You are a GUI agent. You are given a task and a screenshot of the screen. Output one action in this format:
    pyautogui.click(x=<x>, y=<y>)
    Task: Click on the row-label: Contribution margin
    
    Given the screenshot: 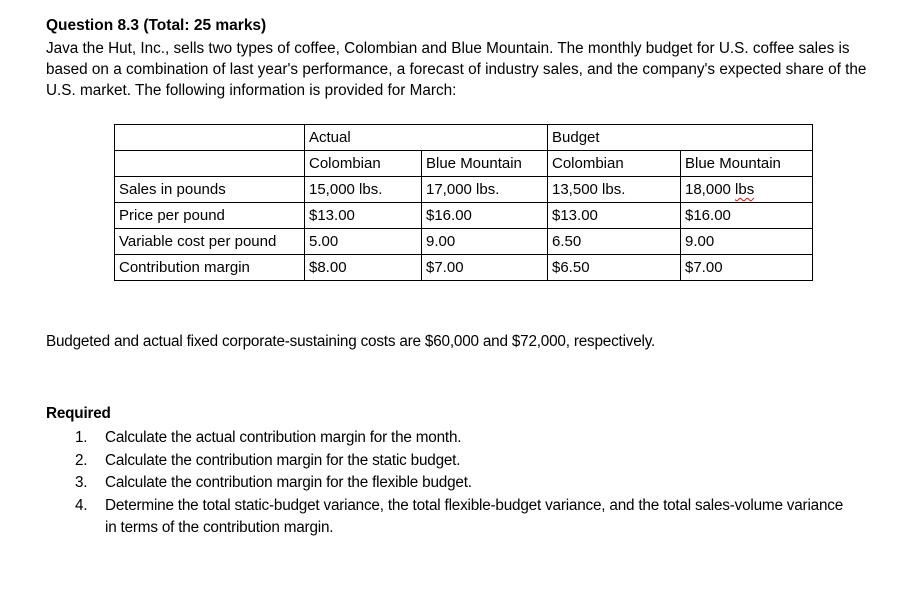 What is the action you would take?
    pyautogui.click(x=209, y=267)
    